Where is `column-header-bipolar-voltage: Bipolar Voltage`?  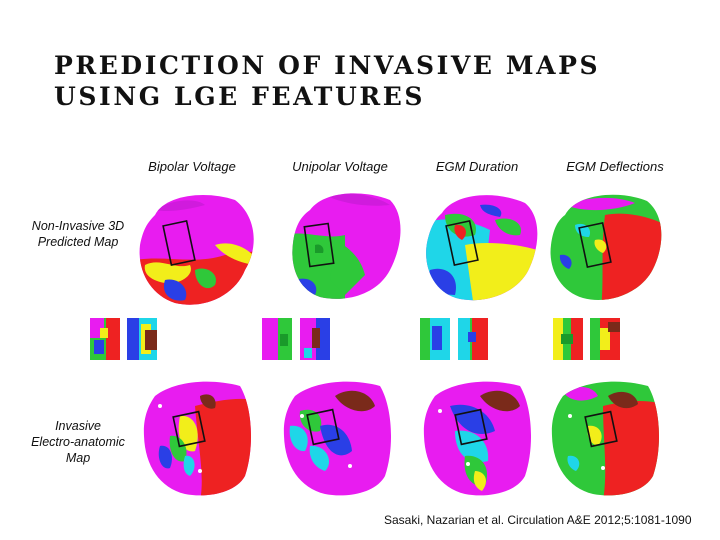 column-header-bipolar-voltage: Bipolar Voltage is located at coordinates (192, 166).